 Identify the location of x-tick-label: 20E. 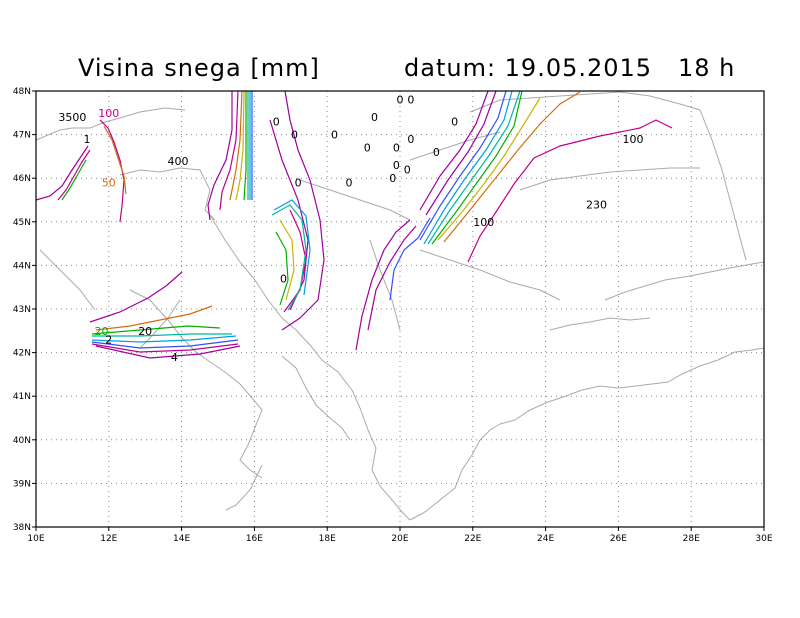
(399, 539).